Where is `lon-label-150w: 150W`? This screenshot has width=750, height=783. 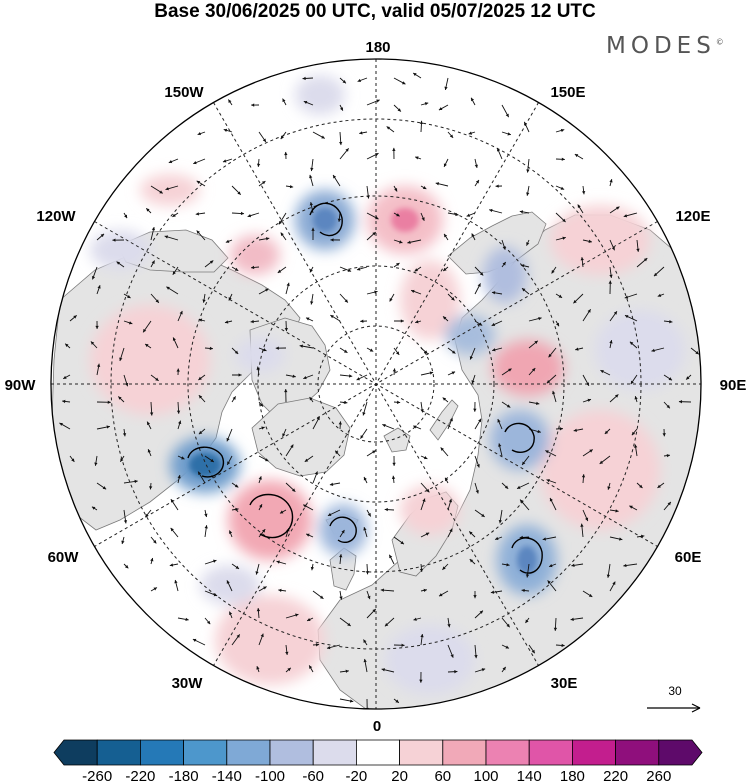
lon-label-150w: 150W is located at coordinates (184, 92).